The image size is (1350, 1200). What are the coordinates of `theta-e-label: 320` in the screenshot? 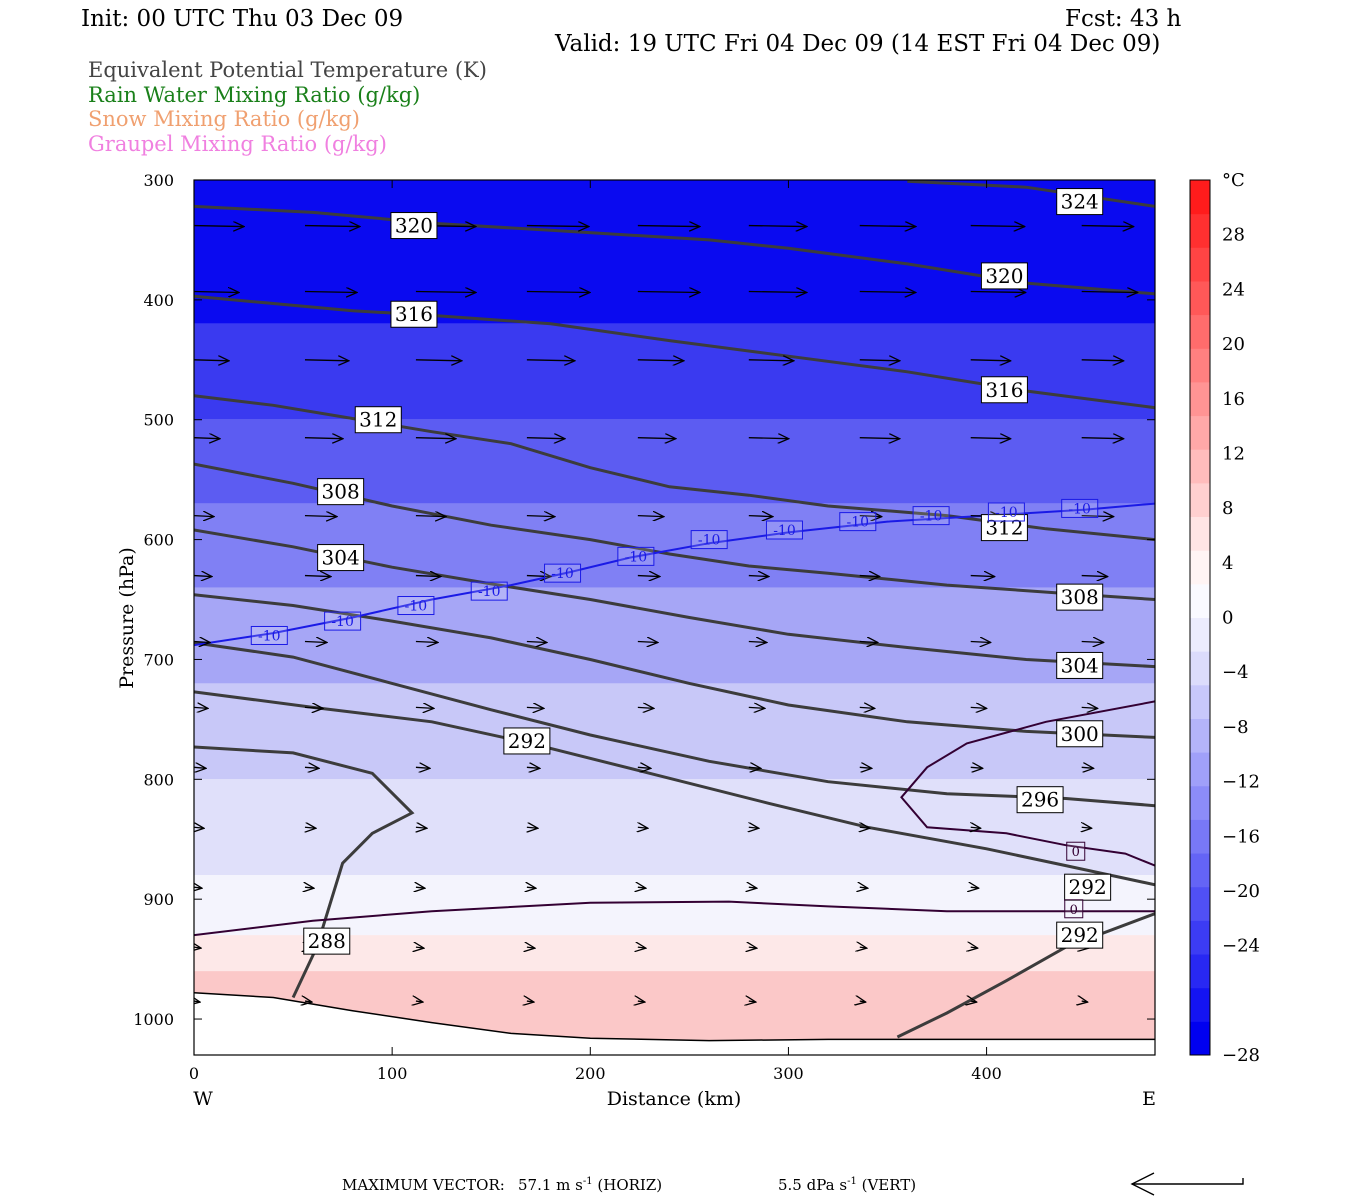 It's located at (414, 226).